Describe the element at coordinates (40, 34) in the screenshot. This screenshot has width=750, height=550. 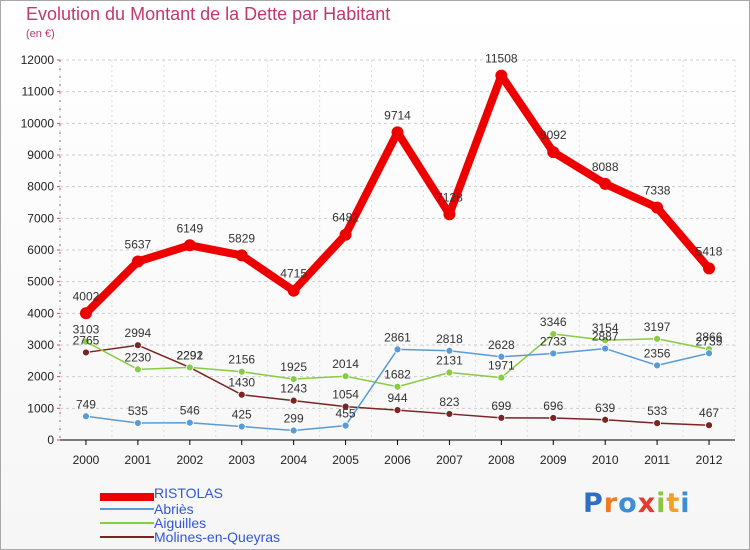
I see `y-unit-label: (en €)` at that location.